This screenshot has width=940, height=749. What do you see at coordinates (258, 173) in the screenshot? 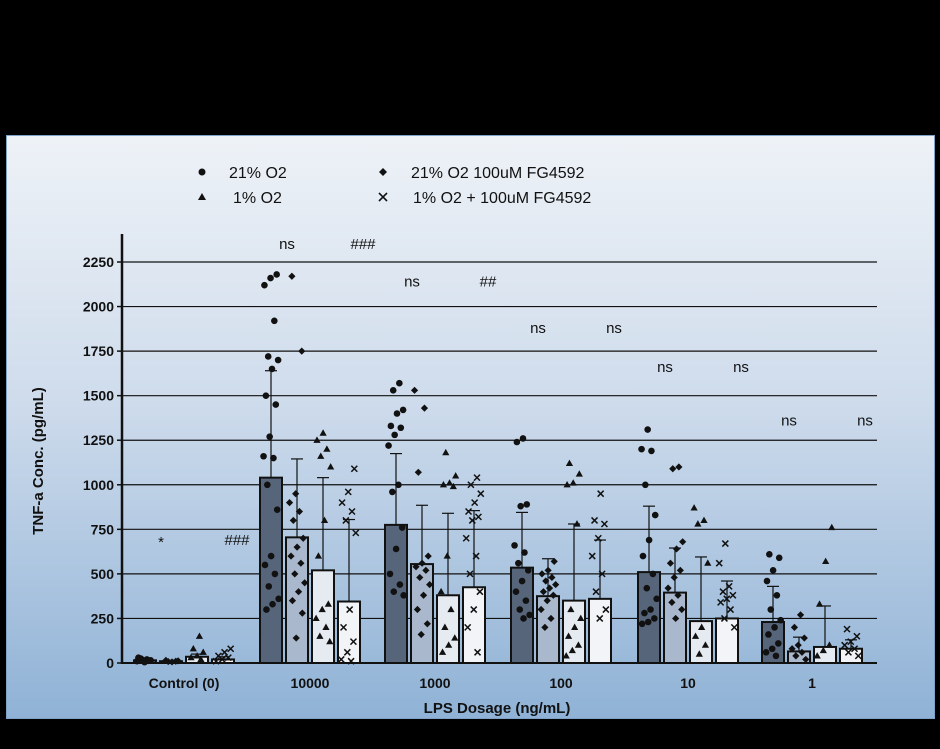
I see `legend-label: 21% O2` at bounding box center [258, 173].